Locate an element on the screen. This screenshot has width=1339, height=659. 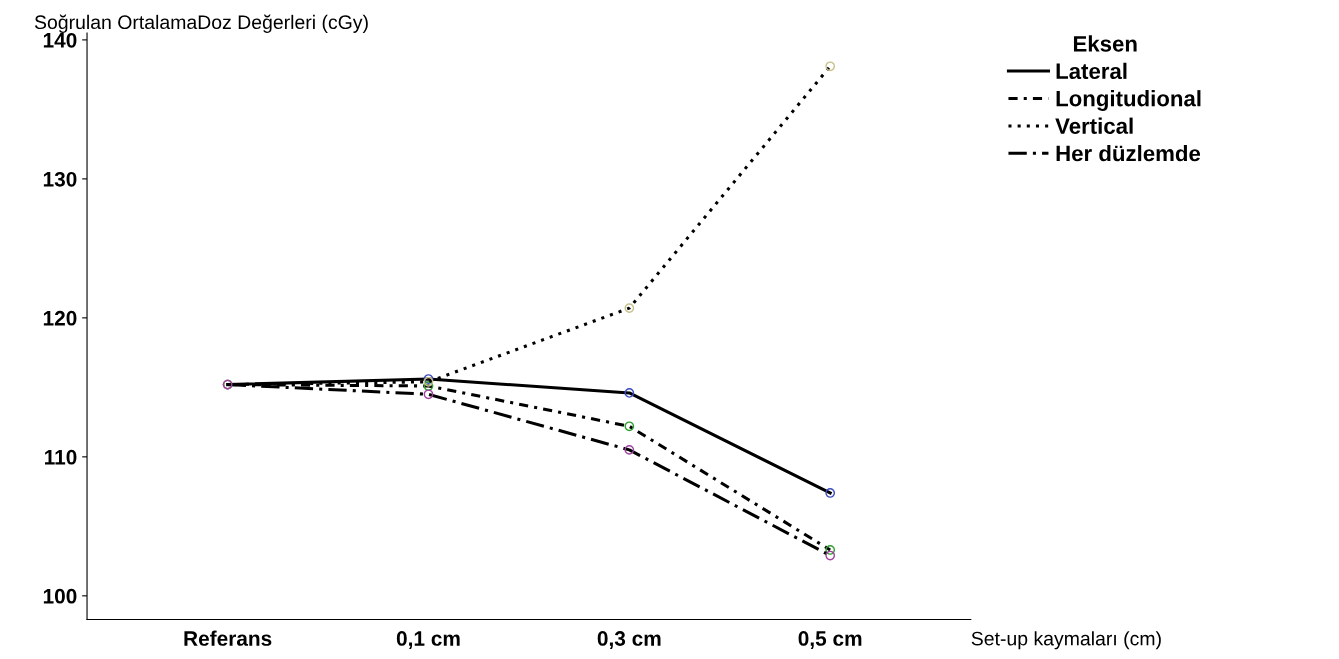
x-tick-label: 0,3 cm is located at coordinates (629, 640).